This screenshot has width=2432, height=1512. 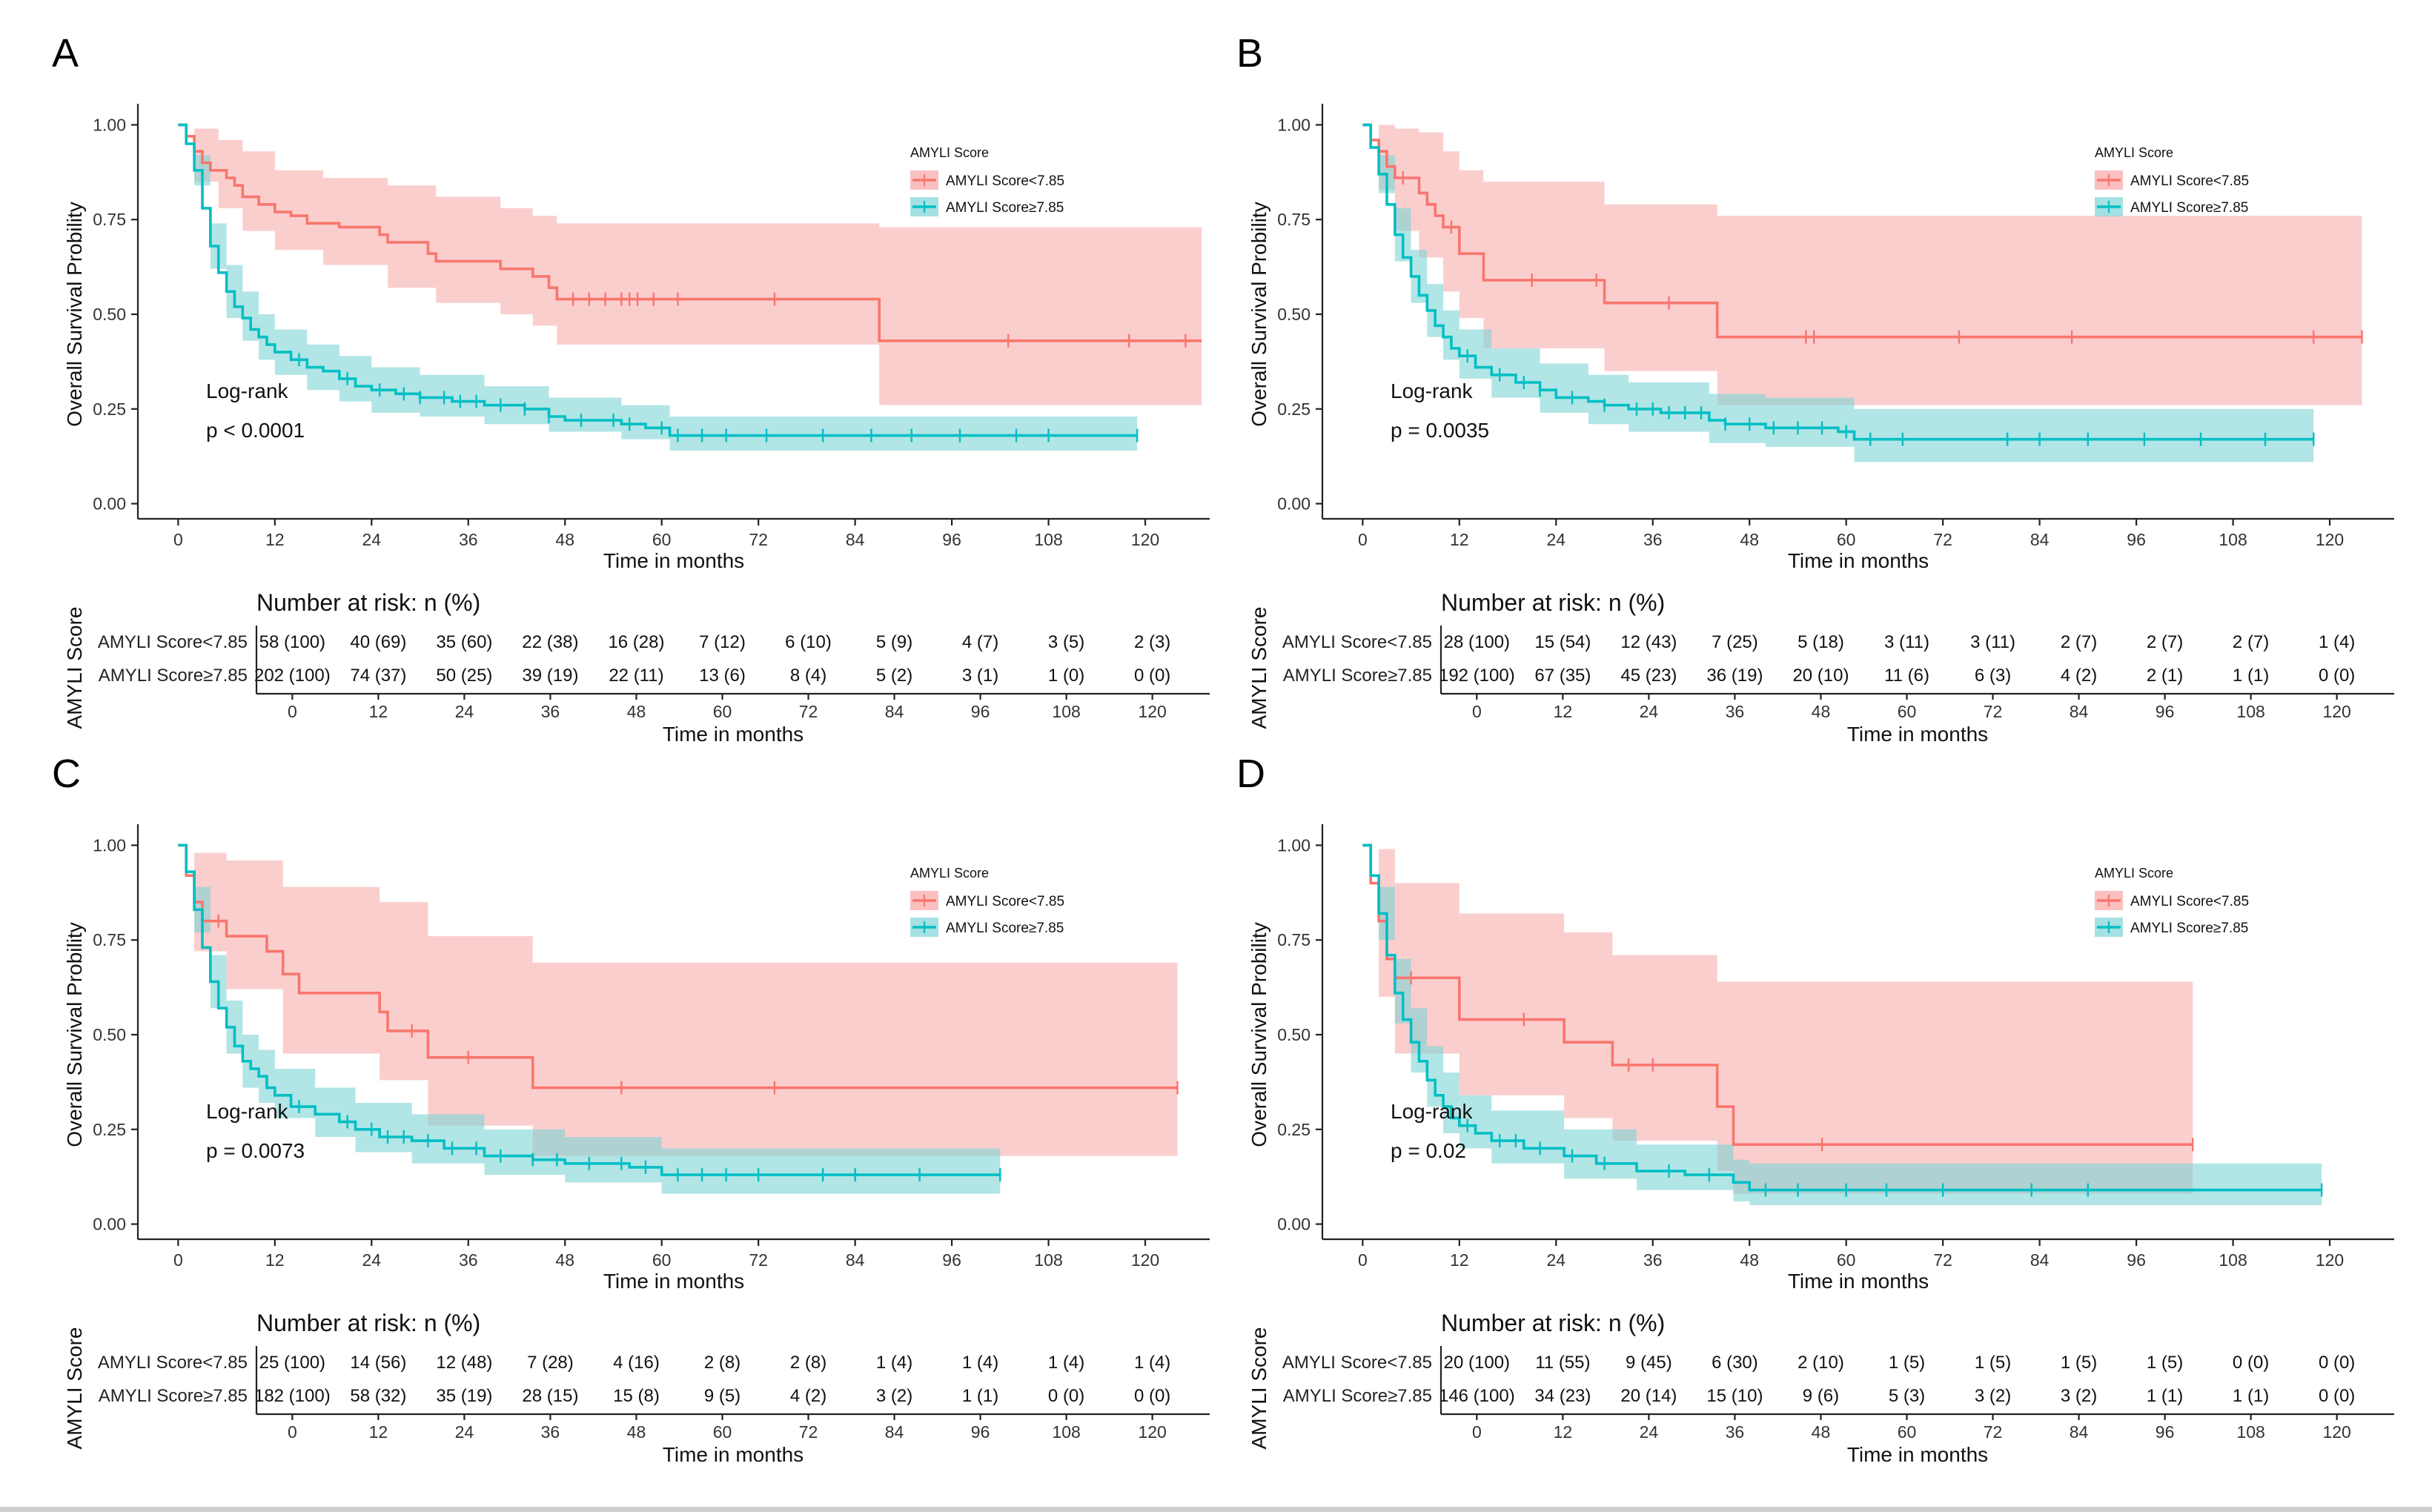 I want to click on risk-x-tick-label: 96, so click(x=980, y=711).